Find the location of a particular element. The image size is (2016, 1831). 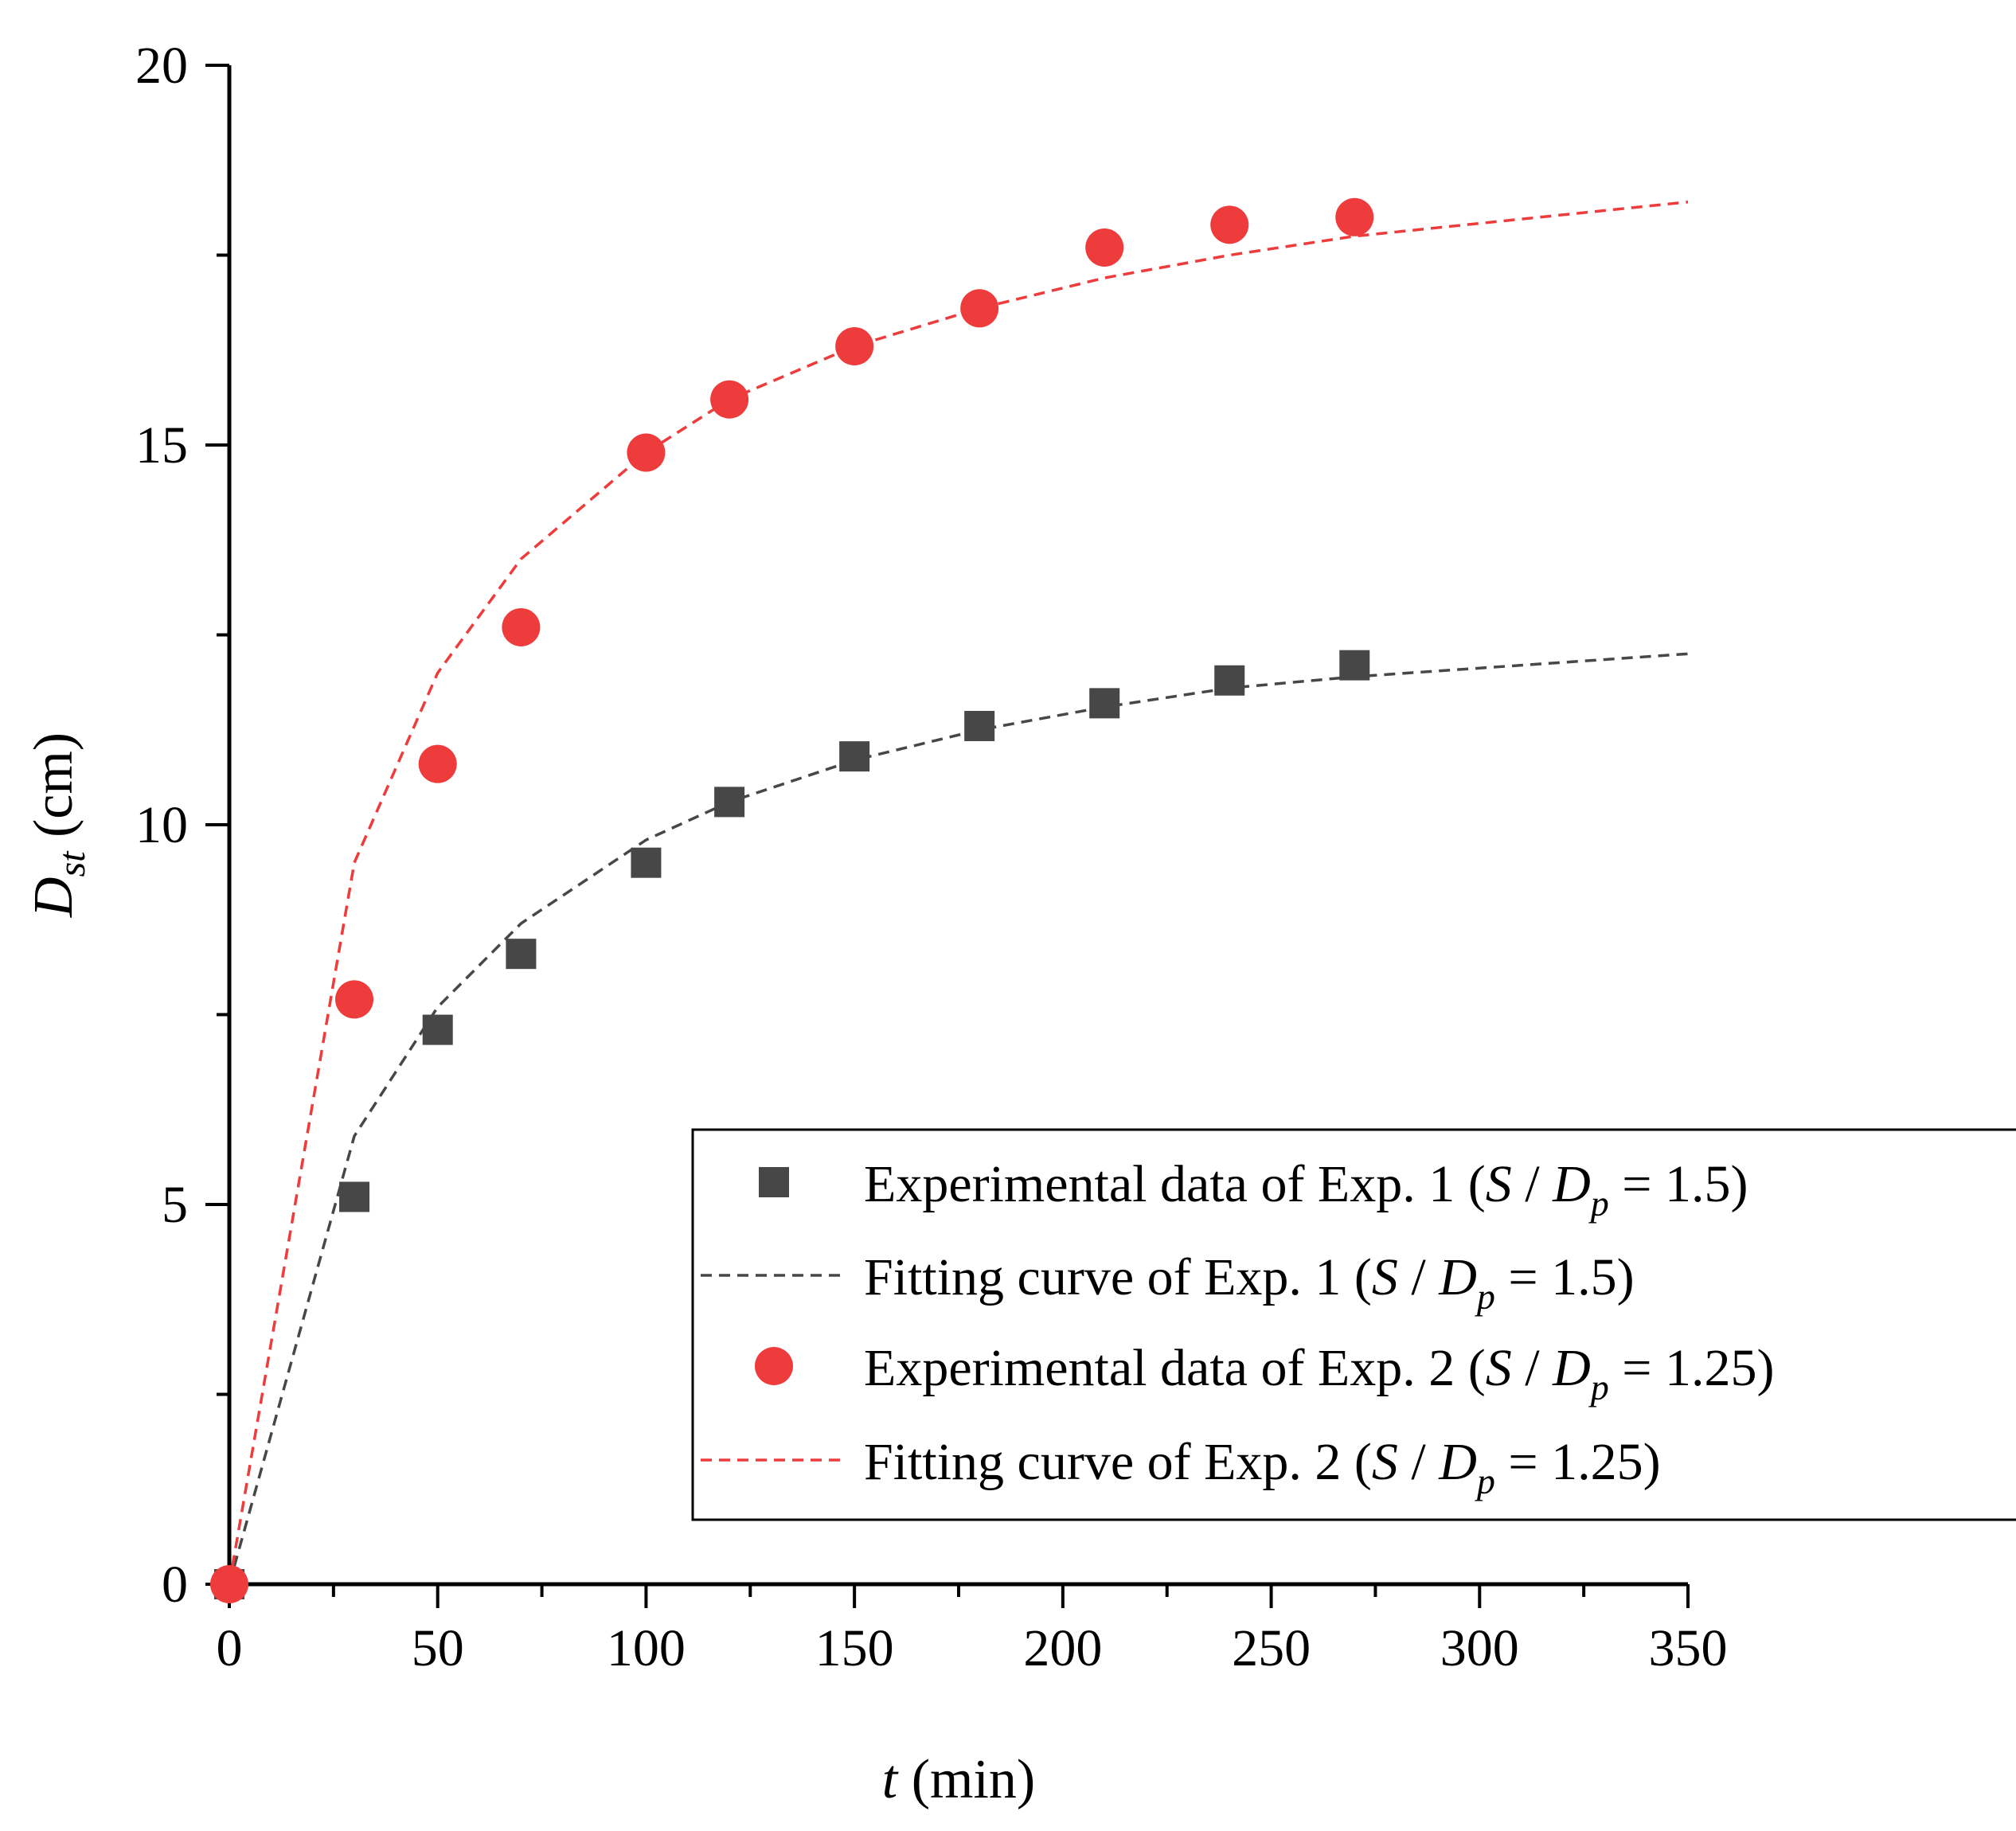

x-tick-label: 200 is located at coordinates (1062, 1648).